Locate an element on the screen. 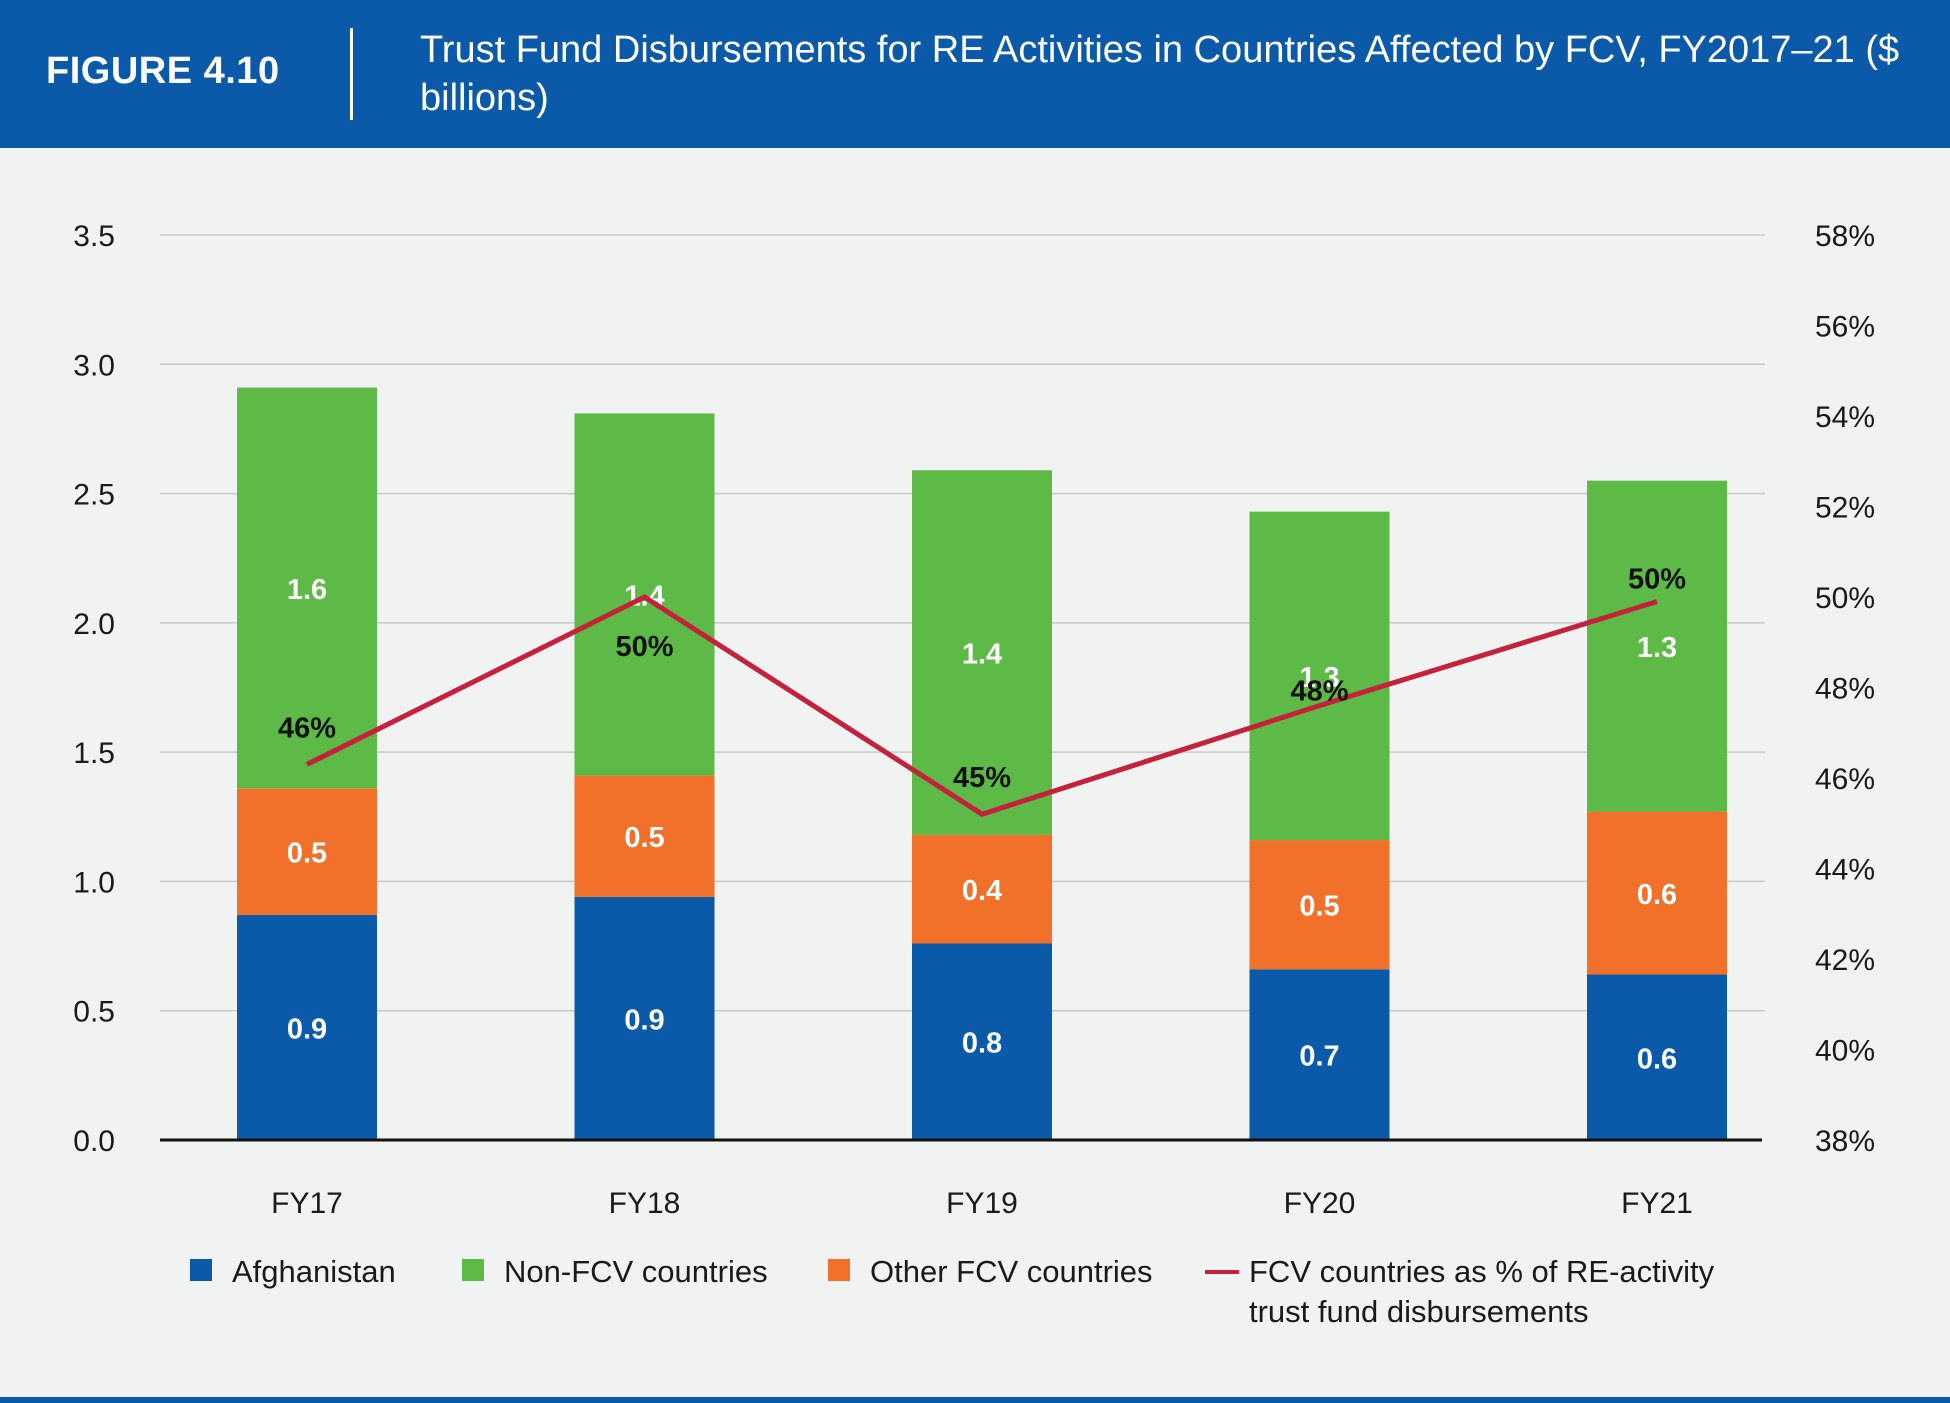 The width and height of the screenshot is (1950, 1403). y-left-tick-label: 1.0 is located at coordinates (94, 882).